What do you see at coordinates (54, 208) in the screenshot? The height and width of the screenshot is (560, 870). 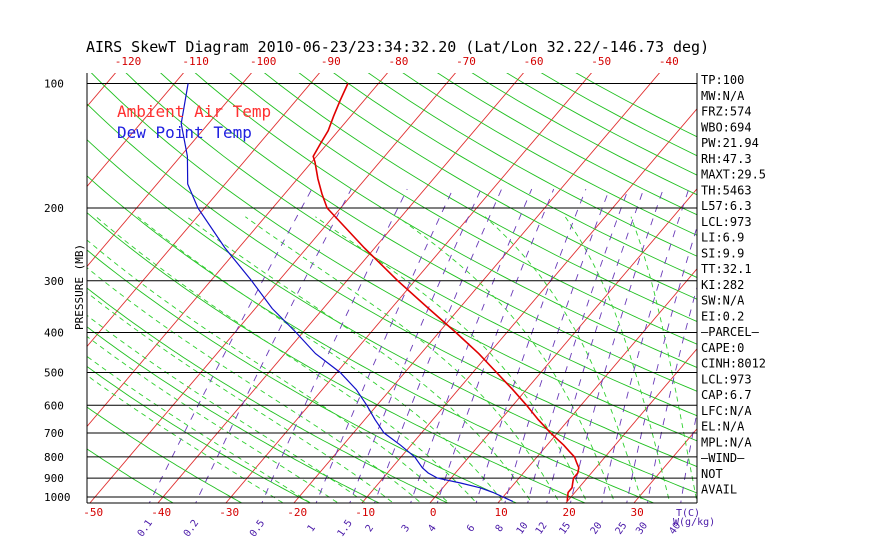 I see `pressure-tick-label: 200` at bounding box center [54, 208].